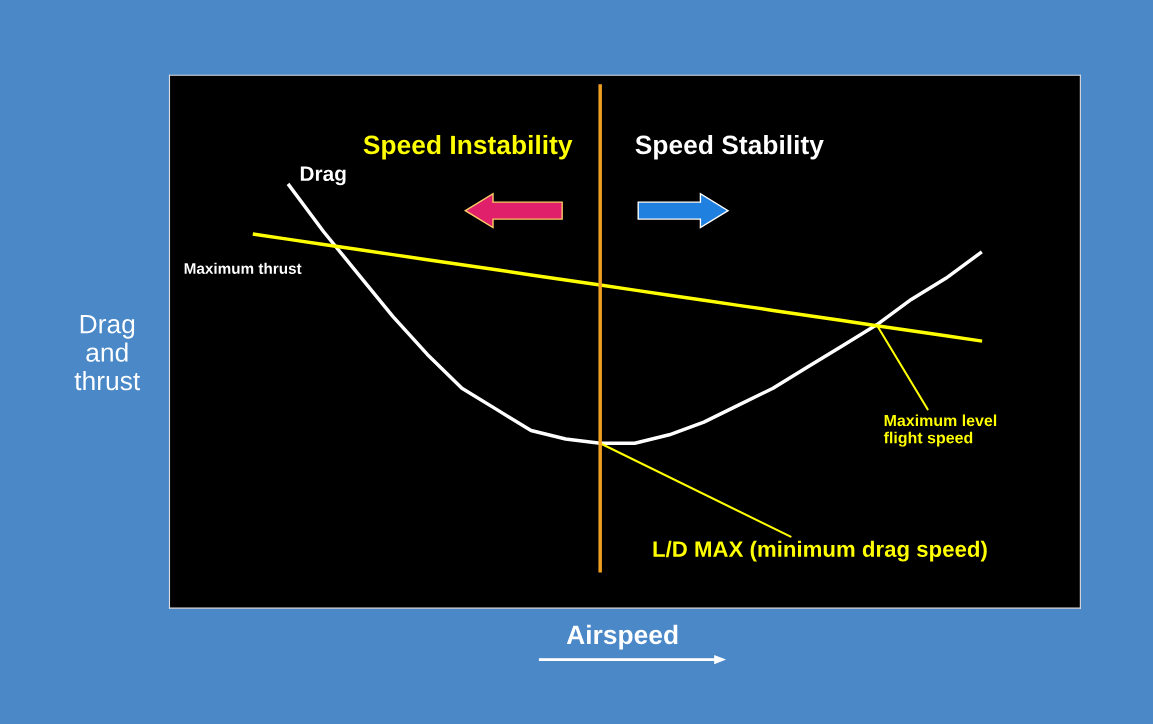 This screenshot has height=724, width=1153. I want to click on y-axis-title: Drag and thrust, so click(107, 353).